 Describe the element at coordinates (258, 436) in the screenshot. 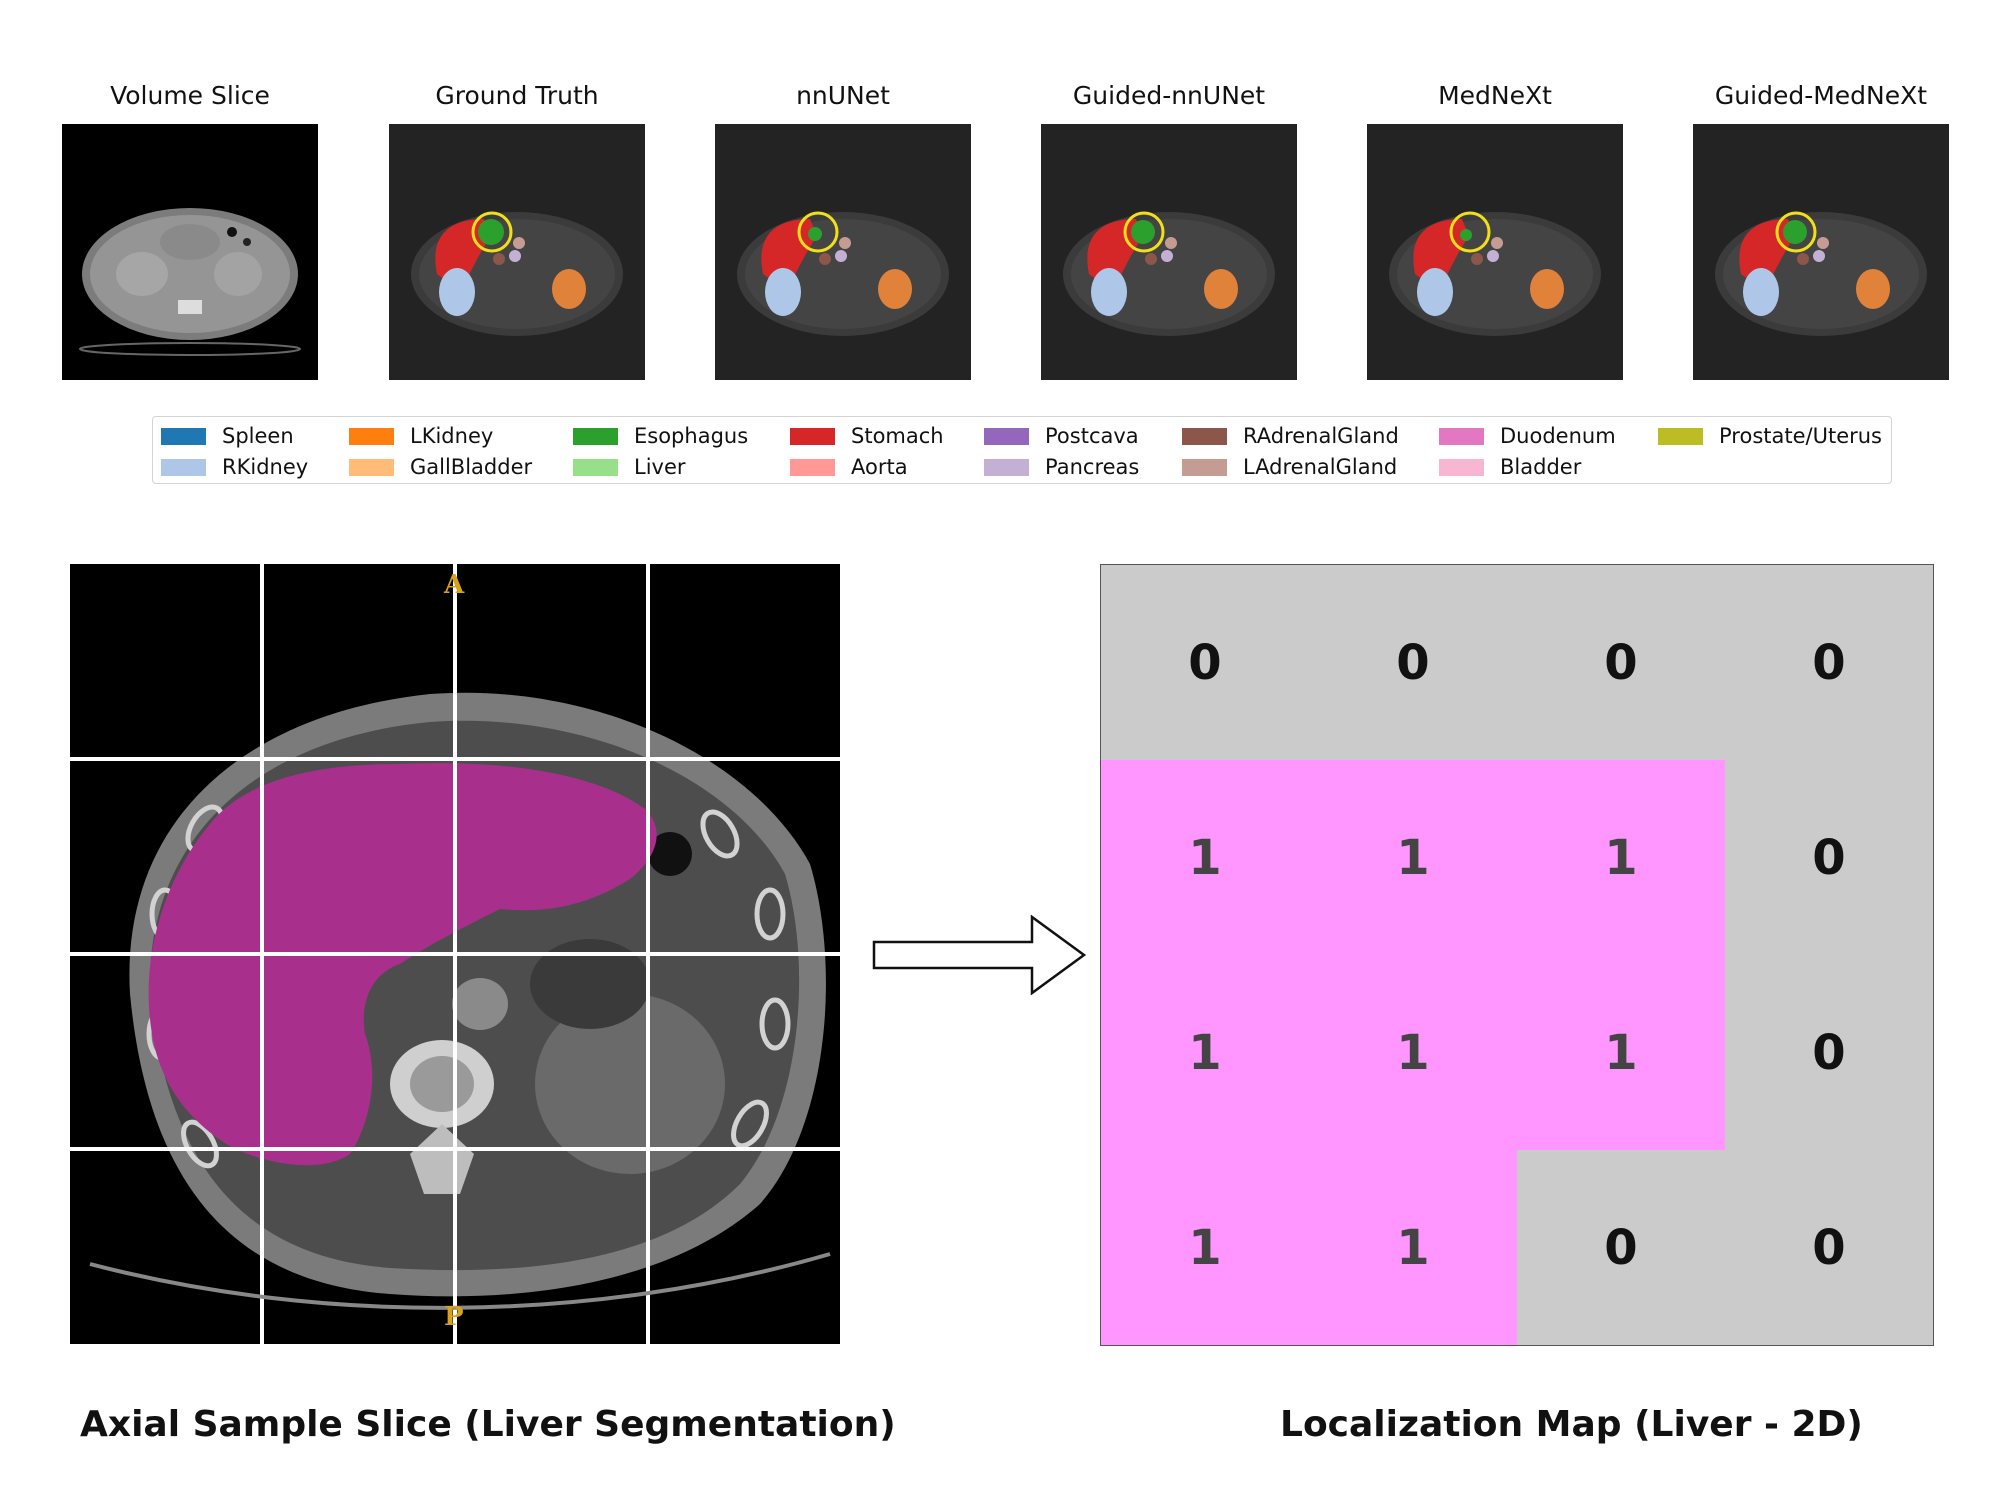

I see `legend-label: Spleen` at that location.